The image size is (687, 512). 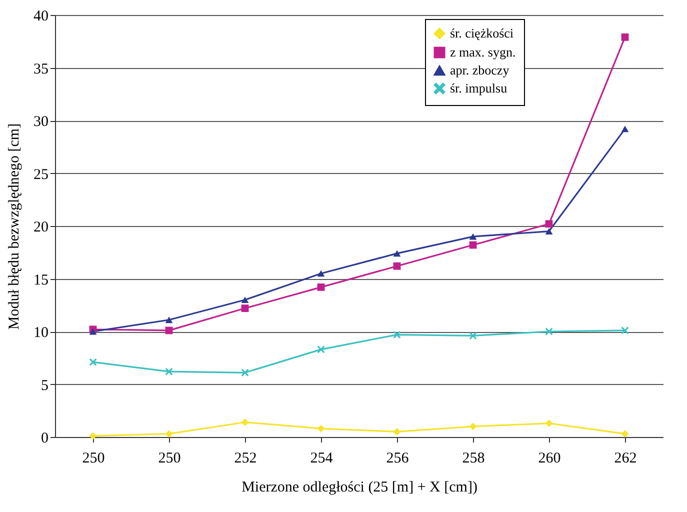 What do you see at coordinates (322, 458) in the screenshot?
I see `x-tick-label: 254` at bounding box center [322, 458].